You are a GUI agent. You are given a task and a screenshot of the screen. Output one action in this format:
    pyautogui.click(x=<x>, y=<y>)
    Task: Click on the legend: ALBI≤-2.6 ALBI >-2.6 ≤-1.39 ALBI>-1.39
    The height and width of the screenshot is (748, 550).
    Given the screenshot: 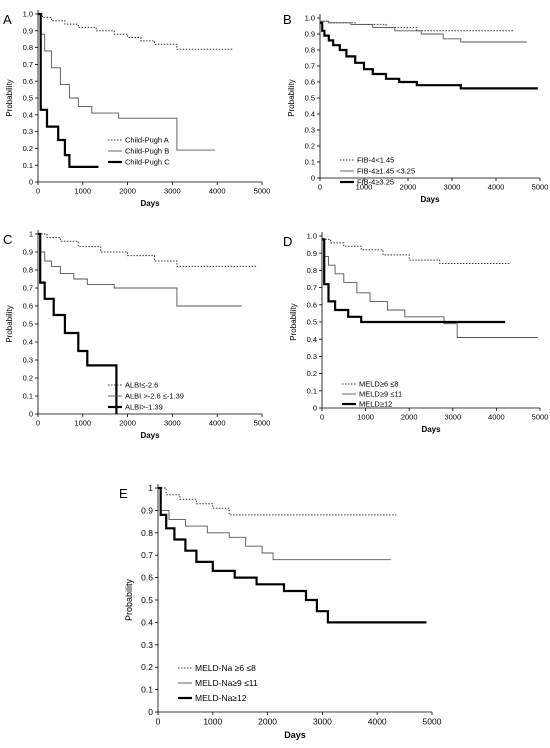 What is the action you would take?
    pyautogui.click(x=146, y=396)
    